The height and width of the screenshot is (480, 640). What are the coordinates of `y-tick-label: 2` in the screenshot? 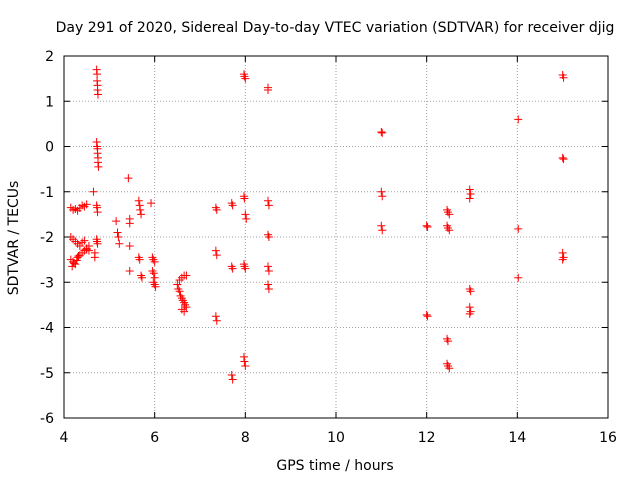 It's located at (49, 57).